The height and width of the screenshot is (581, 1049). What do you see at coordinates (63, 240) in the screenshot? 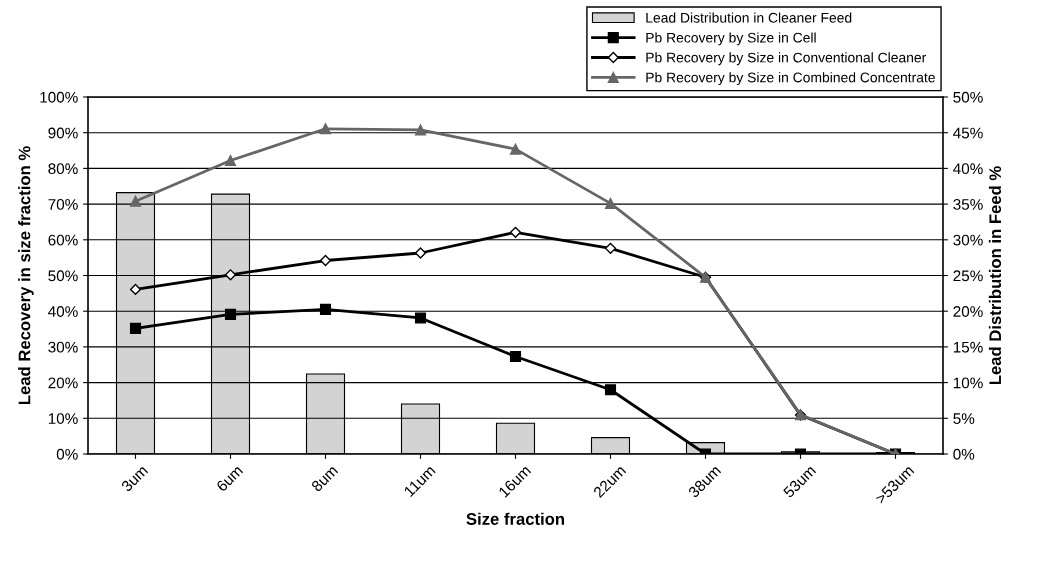
I see `y-tick-label: 60%` at bounding box center [63, 240].